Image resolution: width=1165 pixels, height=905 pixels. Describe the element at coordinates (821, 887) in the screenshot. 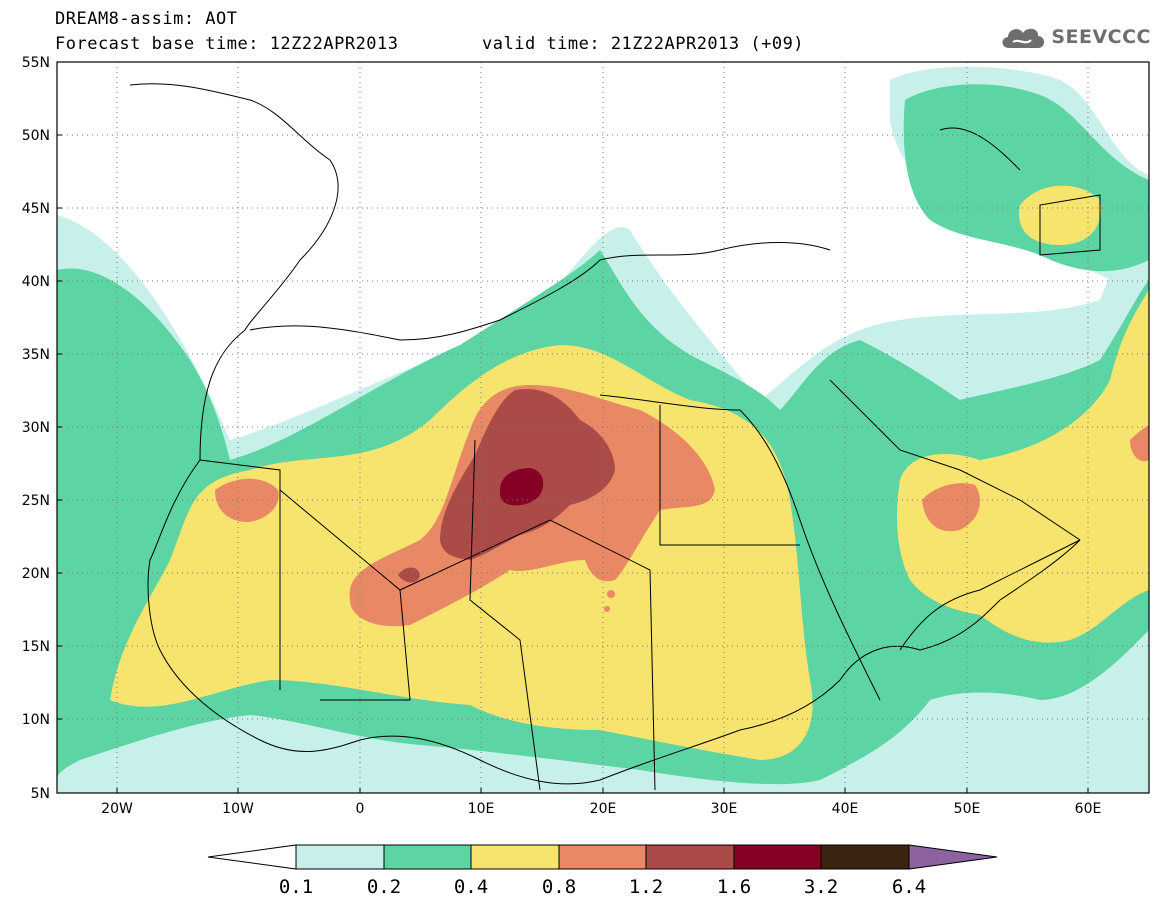

I see `colorbar-label: 3.2` at that location.